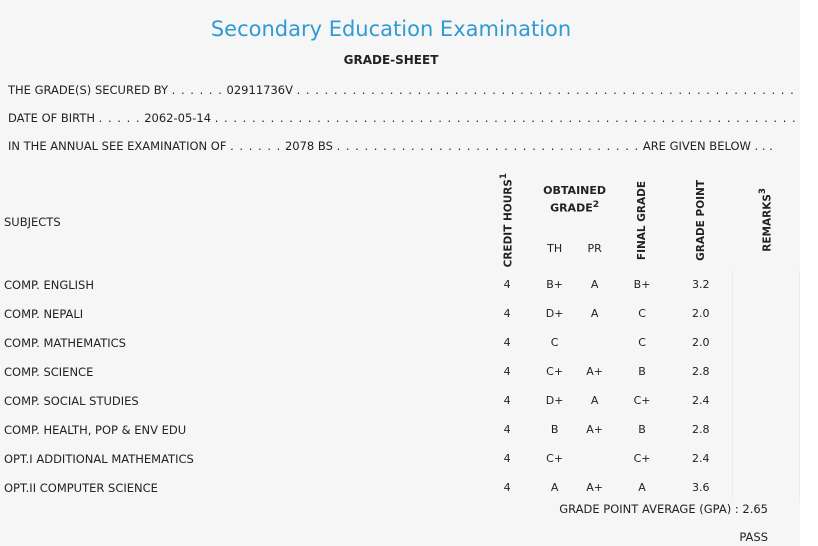 The height and width of the screenshot is (546, 818). Describe the element at coordinates (400, 459) in the screenshot. I see `table-row: OPT.I ADDITIONAL MATHEMATICS 4 C+ C+ 2.4` at that location.